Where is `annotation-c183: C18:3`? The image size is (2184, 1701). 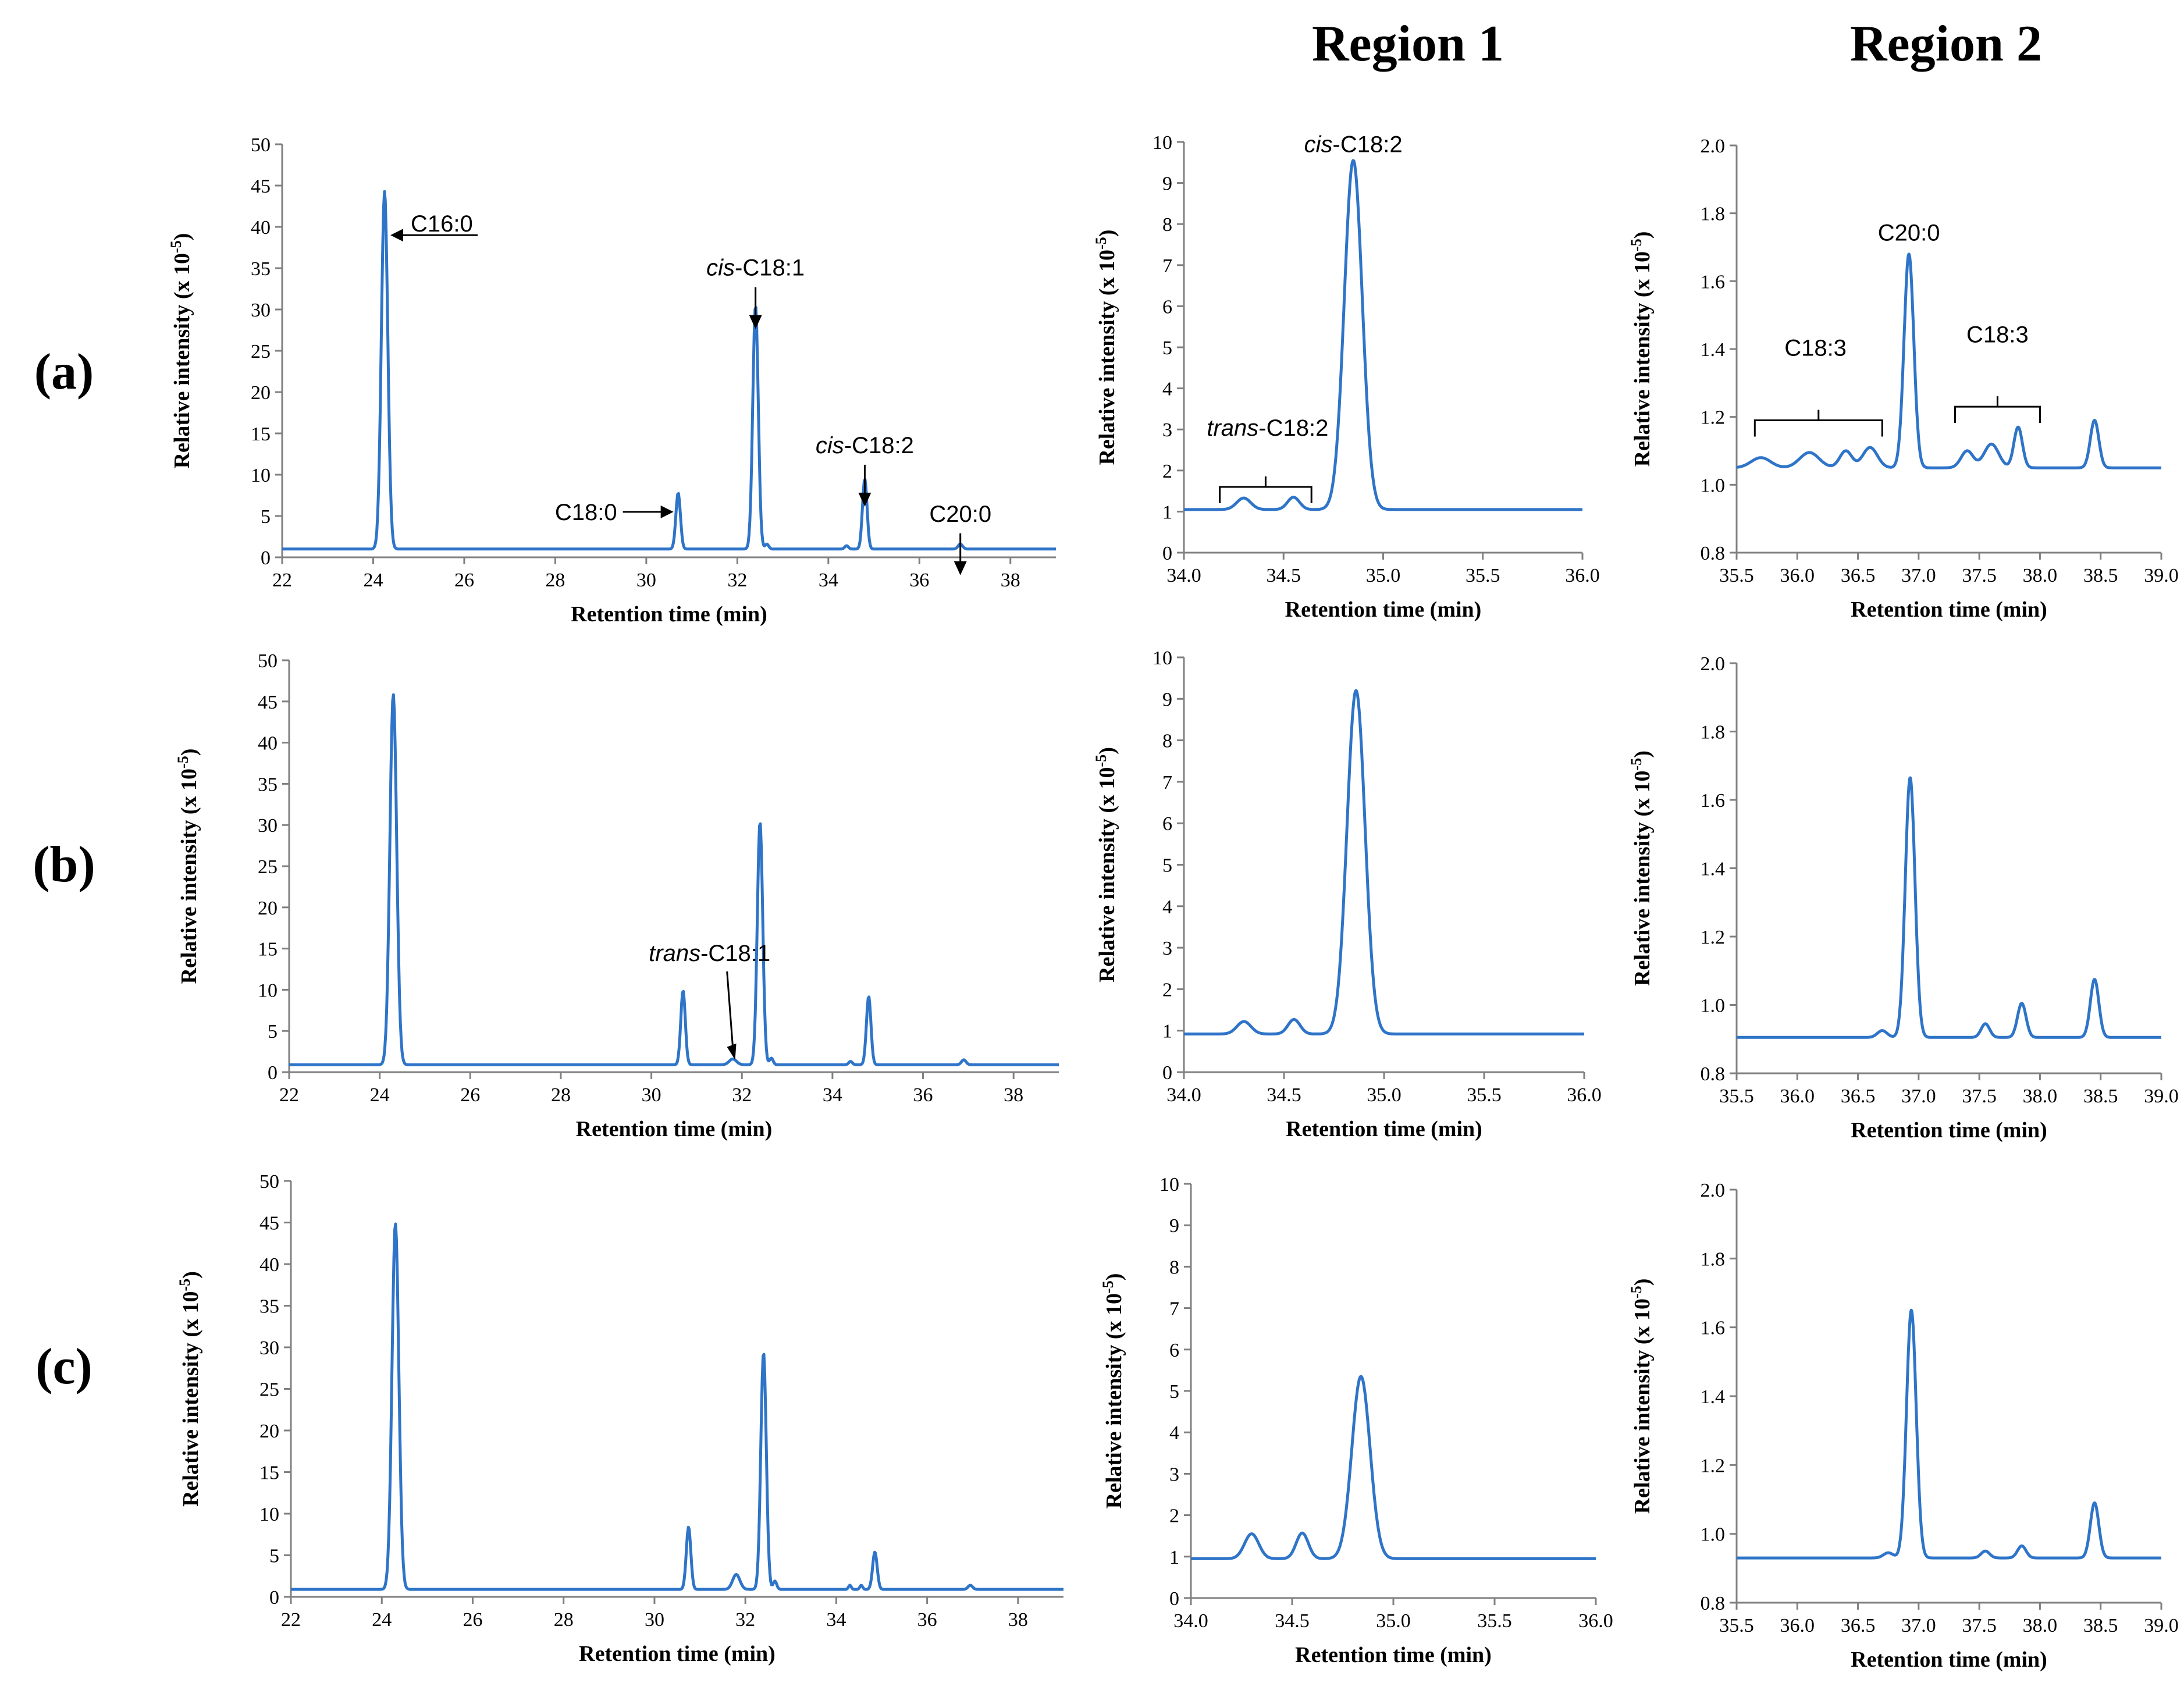 annotation-c183: C18:3 is located at coordinates (1815, 348).